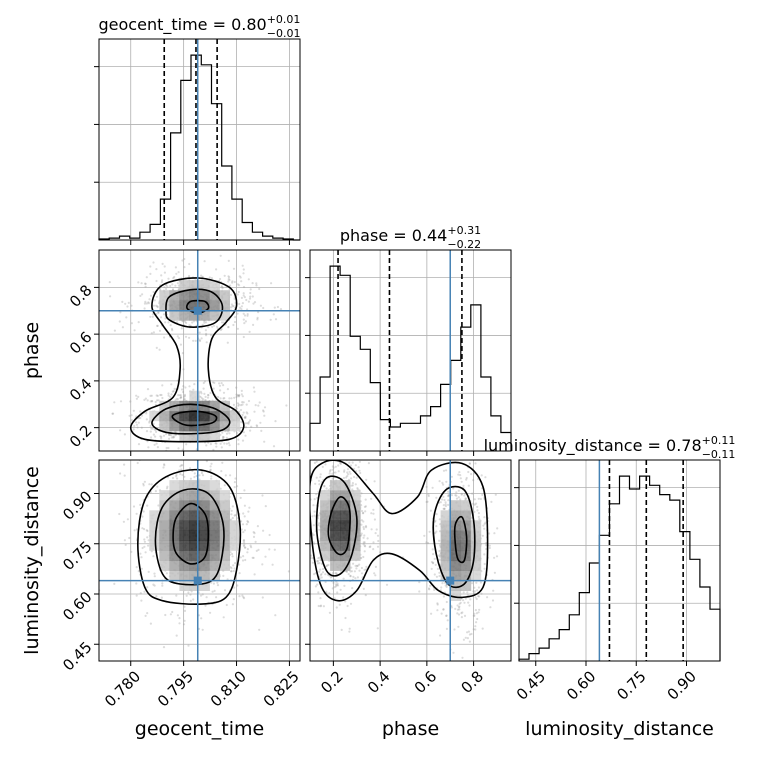 This screenshot has width=760, height=760. I want to click on histogram-geocent_time, so click(199, 147).